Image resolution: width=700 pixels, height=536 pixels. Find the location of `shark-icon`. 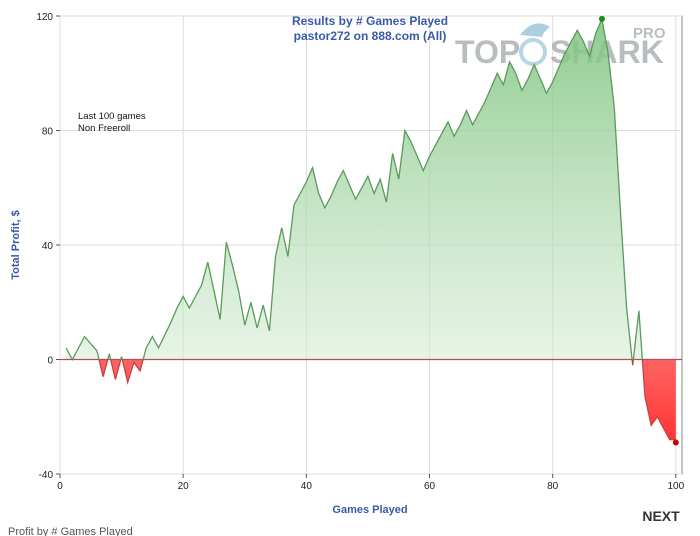

shark-icon is located at coordinates (533, 52).